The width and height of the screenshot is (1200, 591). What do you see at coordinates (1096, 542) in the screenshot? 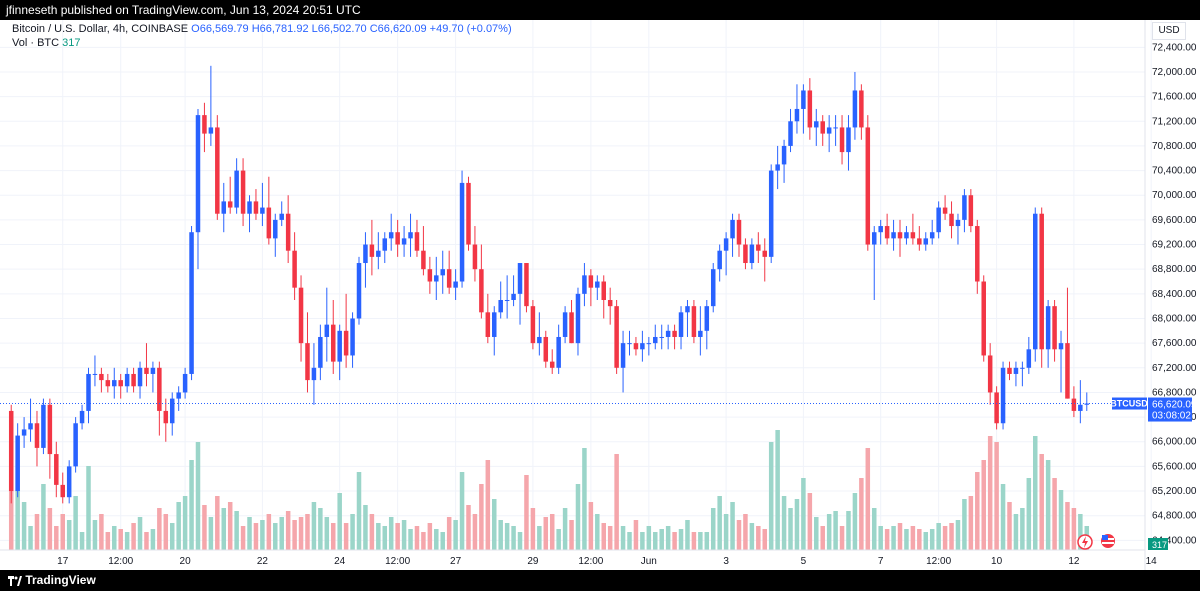
I see `event-icons` at bounding box center [1096, 542].